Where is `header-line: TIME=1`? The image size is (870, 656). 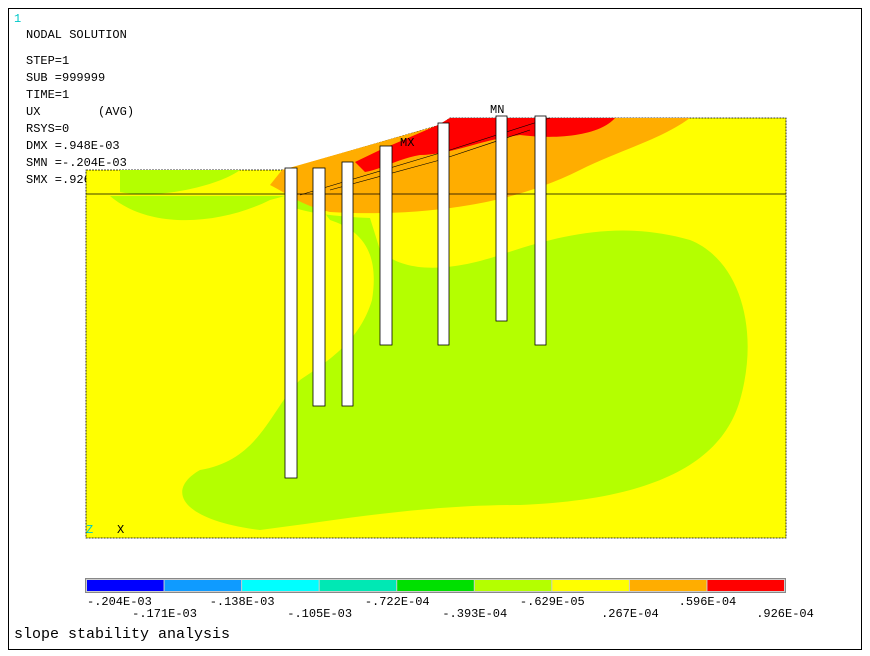
header-line: TIME=1 is located at coordinates (47, 95).